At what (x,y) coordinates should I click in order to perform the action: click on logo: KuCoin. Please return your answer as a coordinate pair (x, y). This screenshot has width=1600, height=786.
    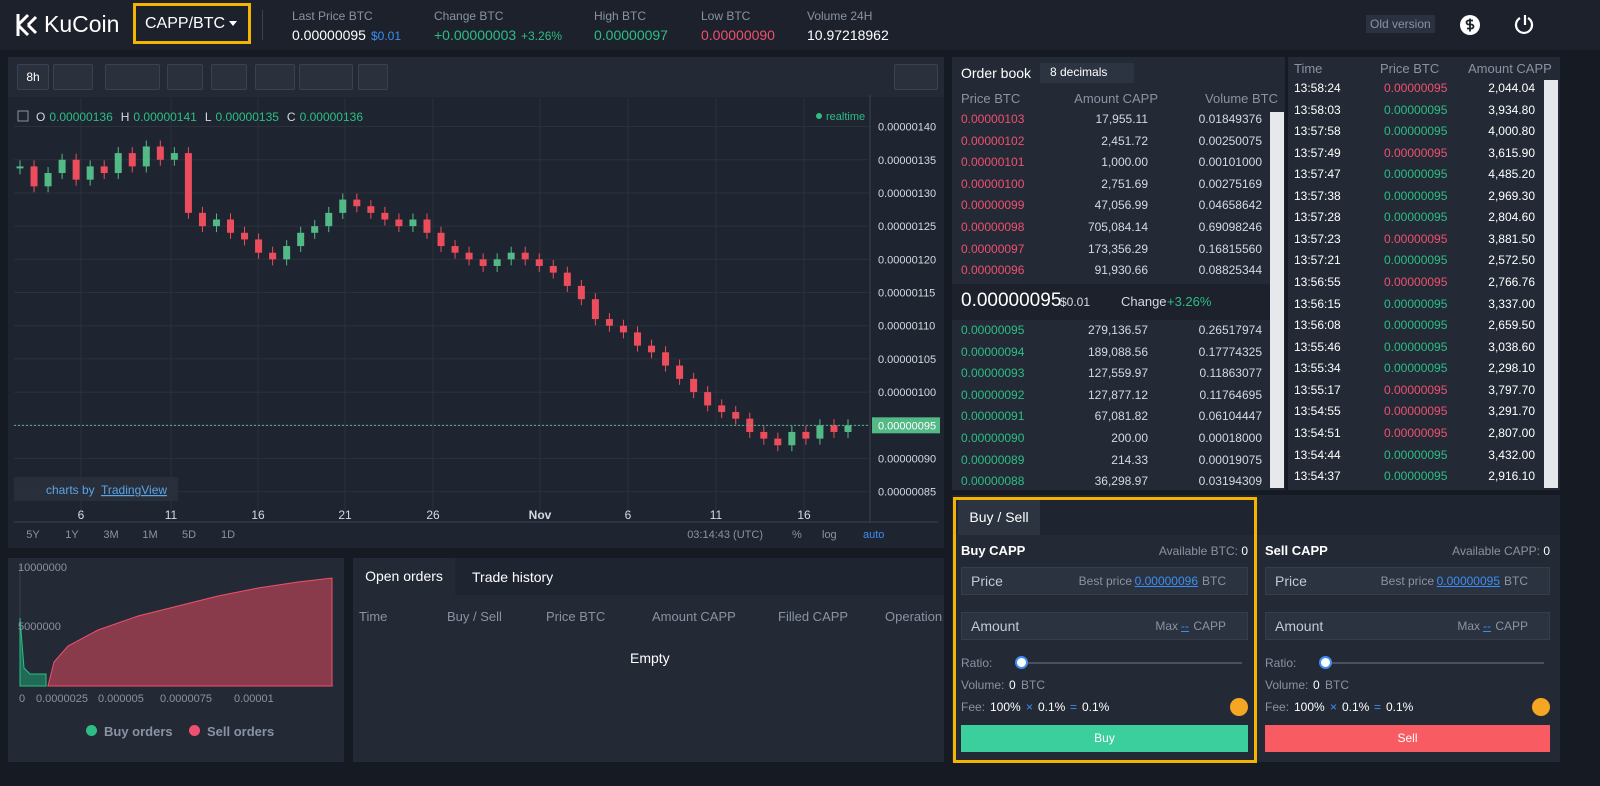
    Looking at the image, I should click on (82, 24).